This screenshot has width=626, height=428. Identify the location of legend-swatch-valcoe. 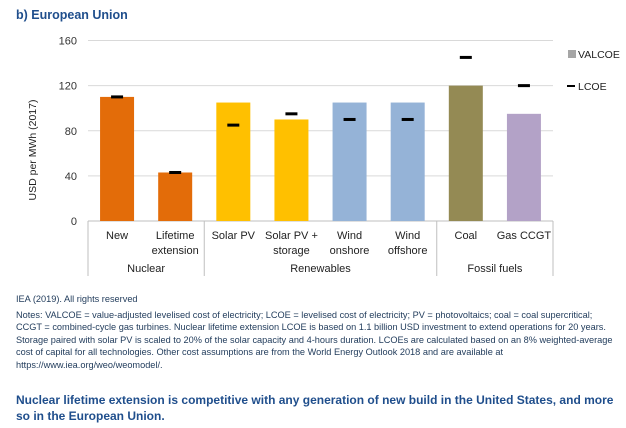
(572, 54).